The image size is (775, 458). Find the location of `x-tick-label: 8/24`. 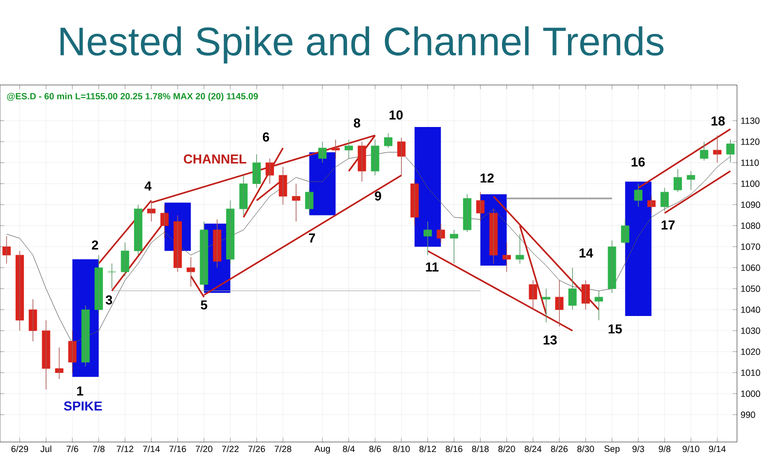

x-tick-label: 8/24 is located at coordinates (533, 449).